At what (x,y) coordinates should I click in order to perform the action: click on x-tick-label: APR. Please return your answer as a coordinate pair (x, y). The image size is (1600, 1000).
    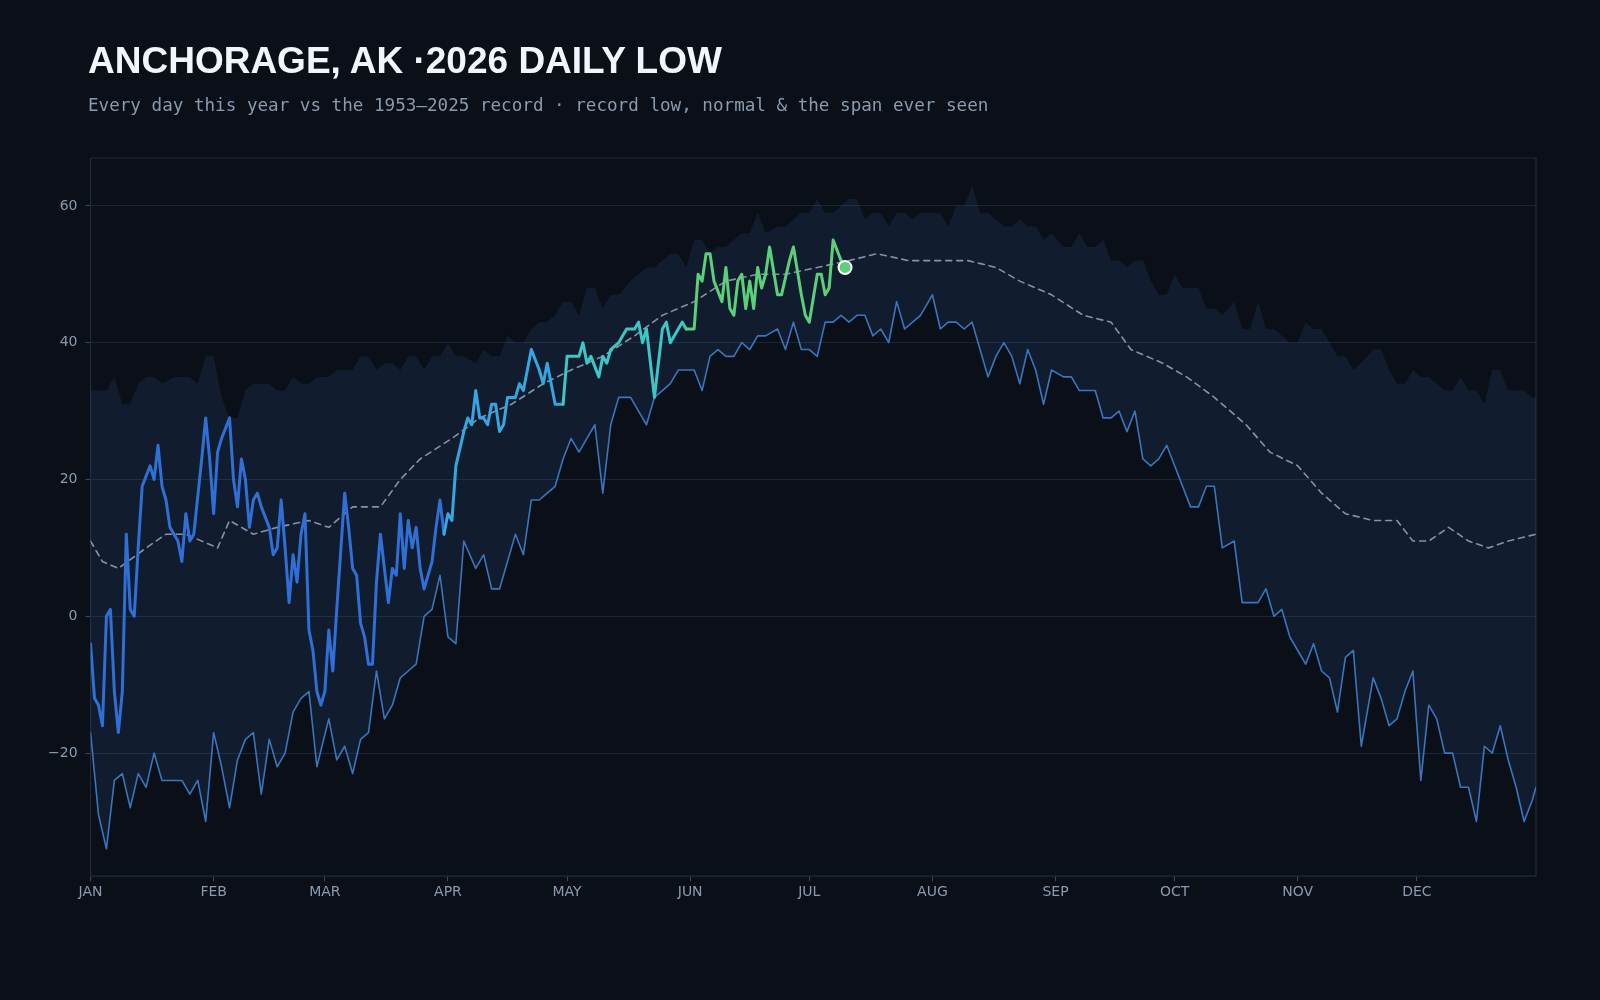
    Looking at the image, I should click on (448, 891).